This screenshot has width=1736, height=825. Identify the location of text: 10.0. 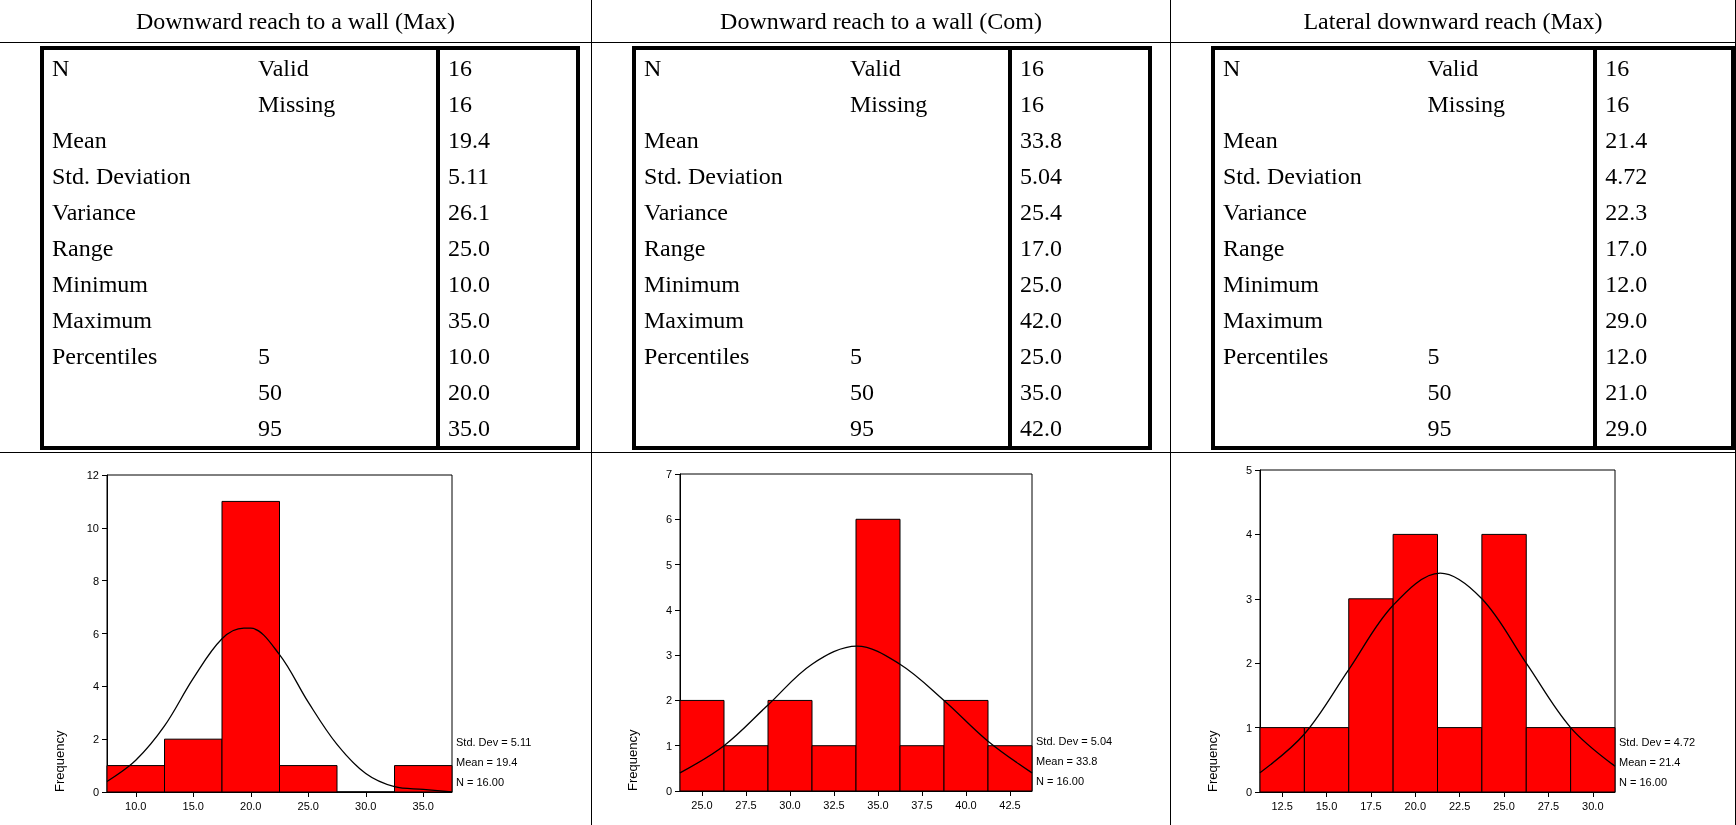
(469, 283).